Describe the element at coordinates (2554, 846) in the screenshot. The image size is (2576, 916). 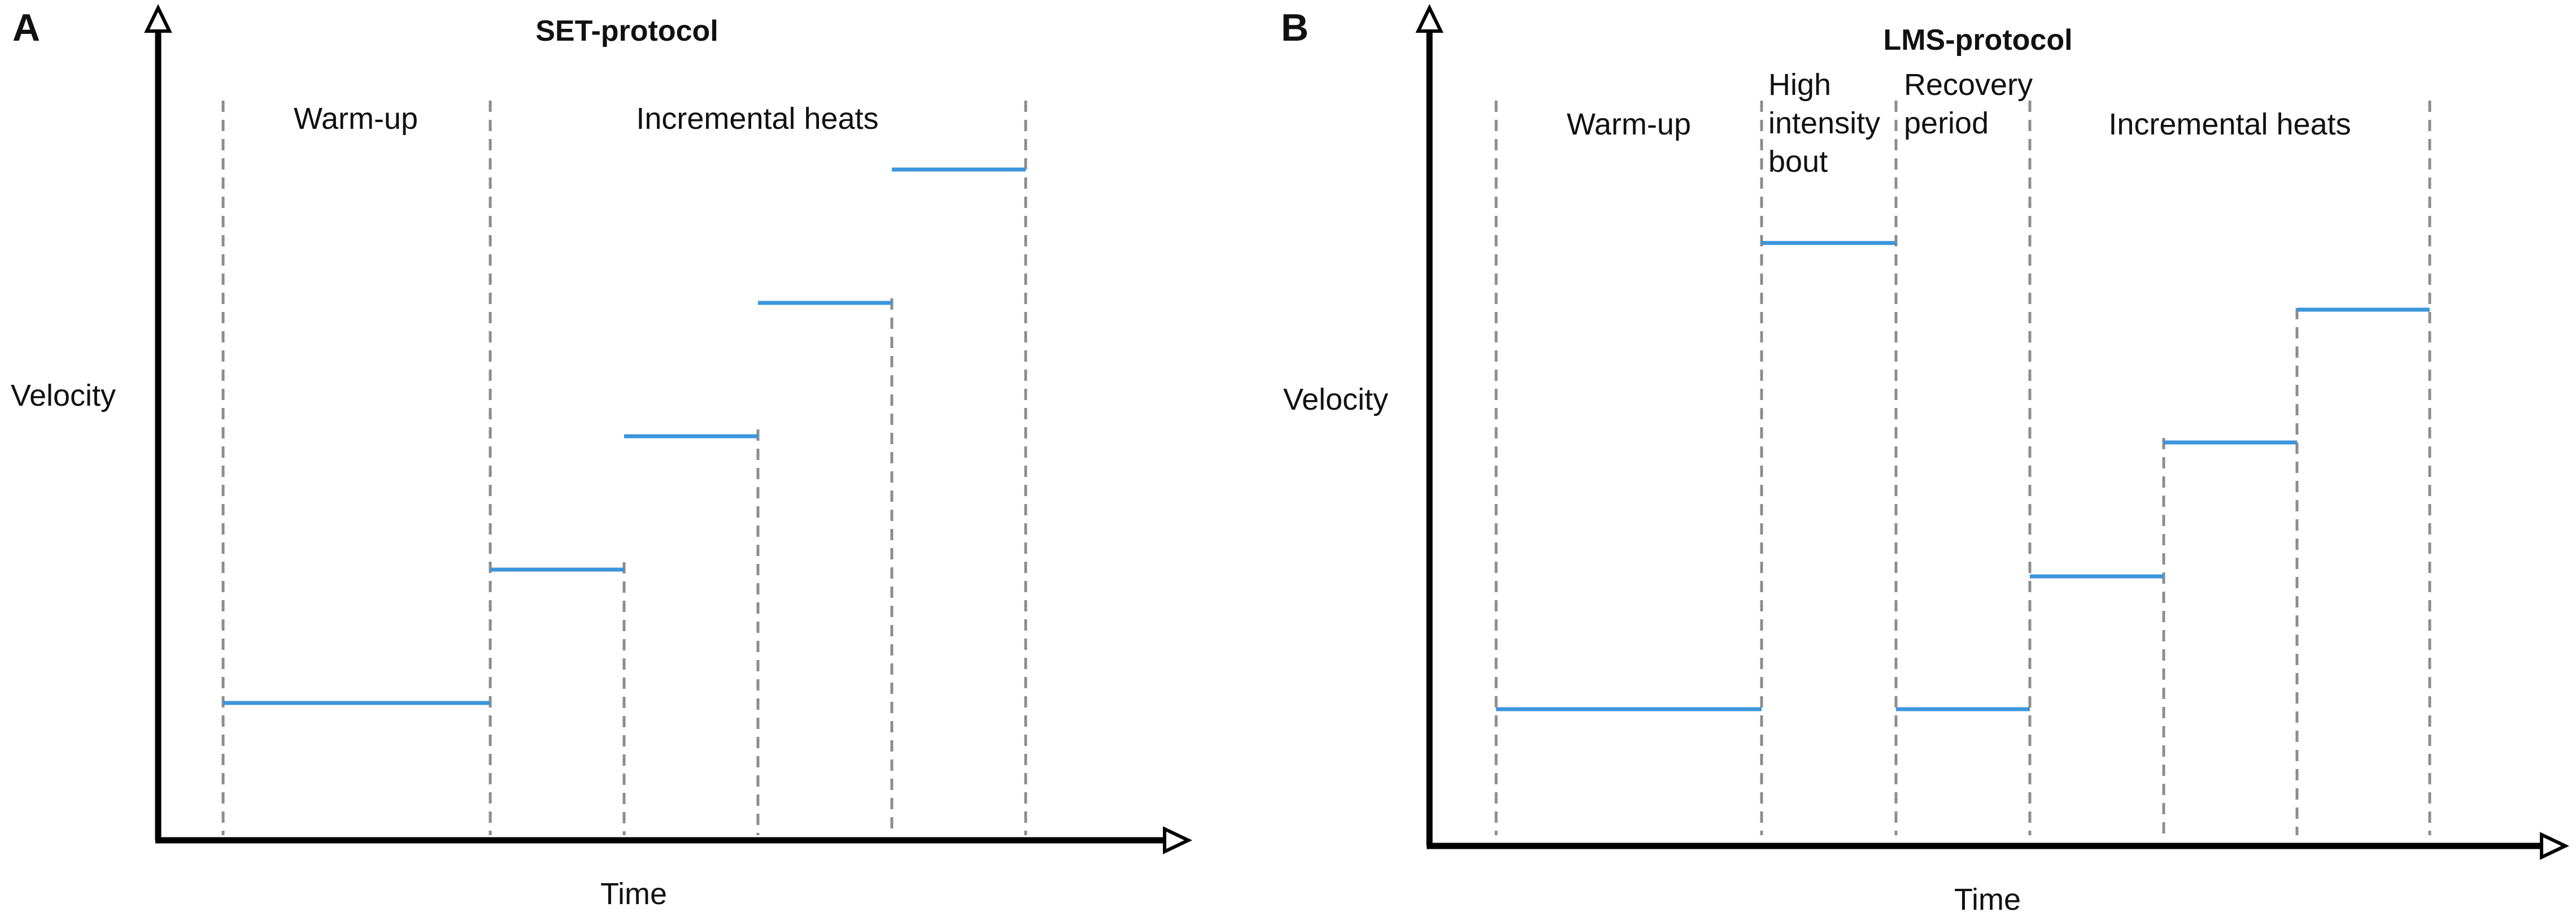
I see `panel-b-x-arrowhead` at that location.